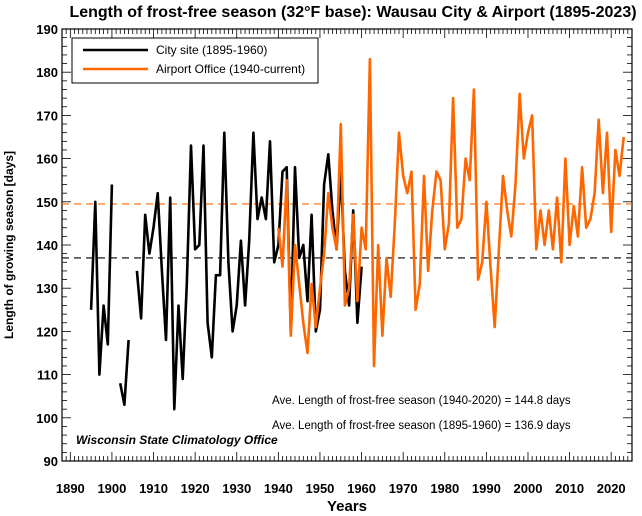 The height and width of the screenshot is (516, 642). What do you see at coordinates (528, 488) in the screenshot?
I see `x-tick-label: 2000` at bounding box center [528, 488].